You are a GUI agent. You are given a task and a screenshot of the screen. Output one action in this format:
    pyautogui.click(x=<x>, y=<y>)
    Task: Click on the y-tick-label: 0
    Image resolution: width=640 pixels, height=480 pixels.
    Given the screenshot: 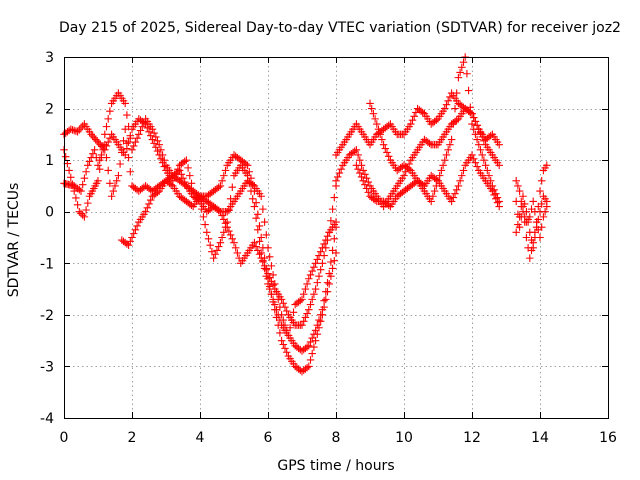 What is the action you would take?
    pyautogui.click(x=49, y=213)
    